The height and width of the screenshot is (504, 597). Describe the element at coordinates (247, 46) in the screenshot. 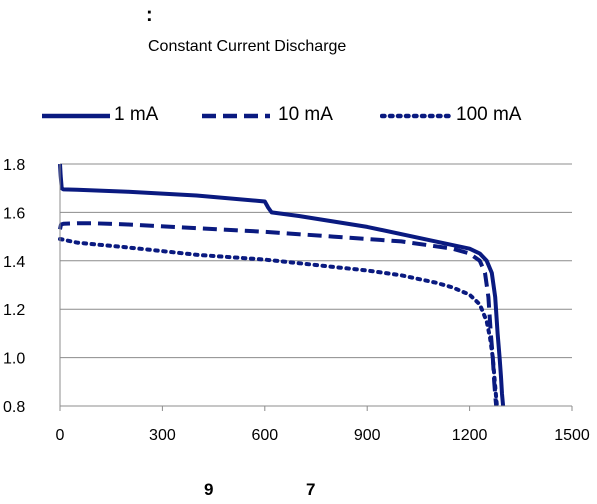

I see `chart-subtitle: Constant Current Discharge` at that location.